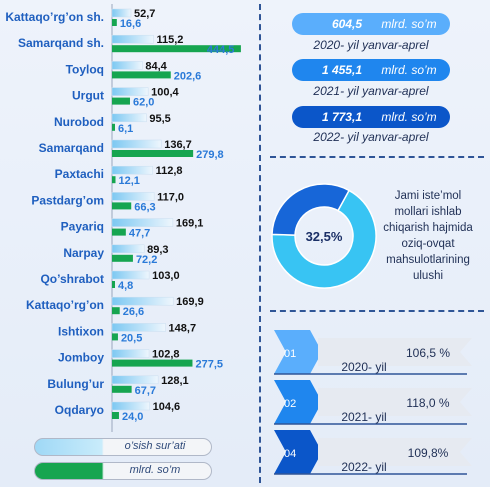 The width and height of the screenshot is (490, 487). Describe the element at coordinates (363, 417) in the screenshot. I see `growth-year-2021: 2021- yil` at that location.